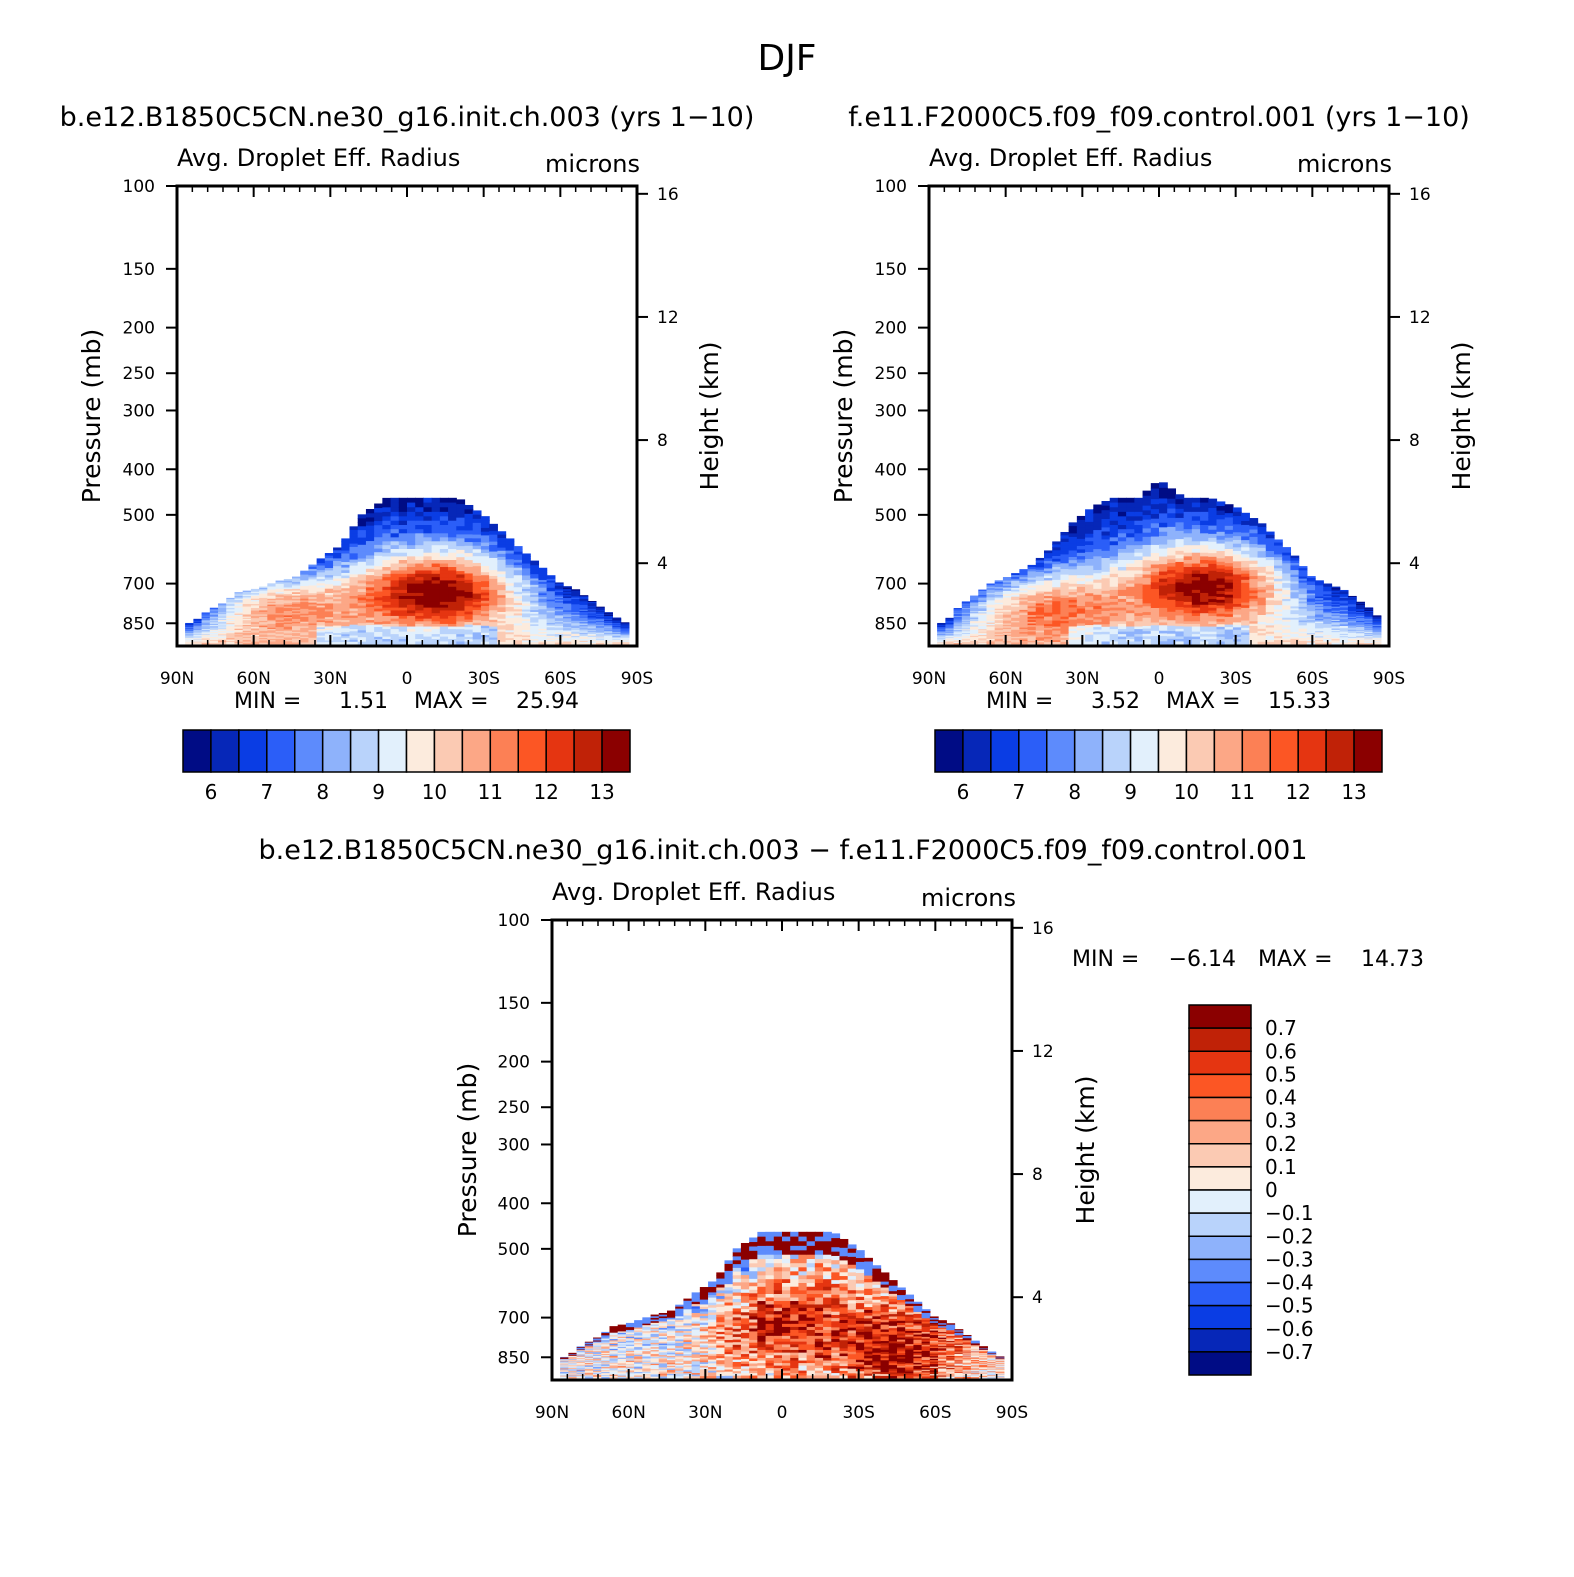  What do you see at coordinates (891, 585) in the screenshot?
I see `y-tick-label: 700` at bounding box center [891, 585].